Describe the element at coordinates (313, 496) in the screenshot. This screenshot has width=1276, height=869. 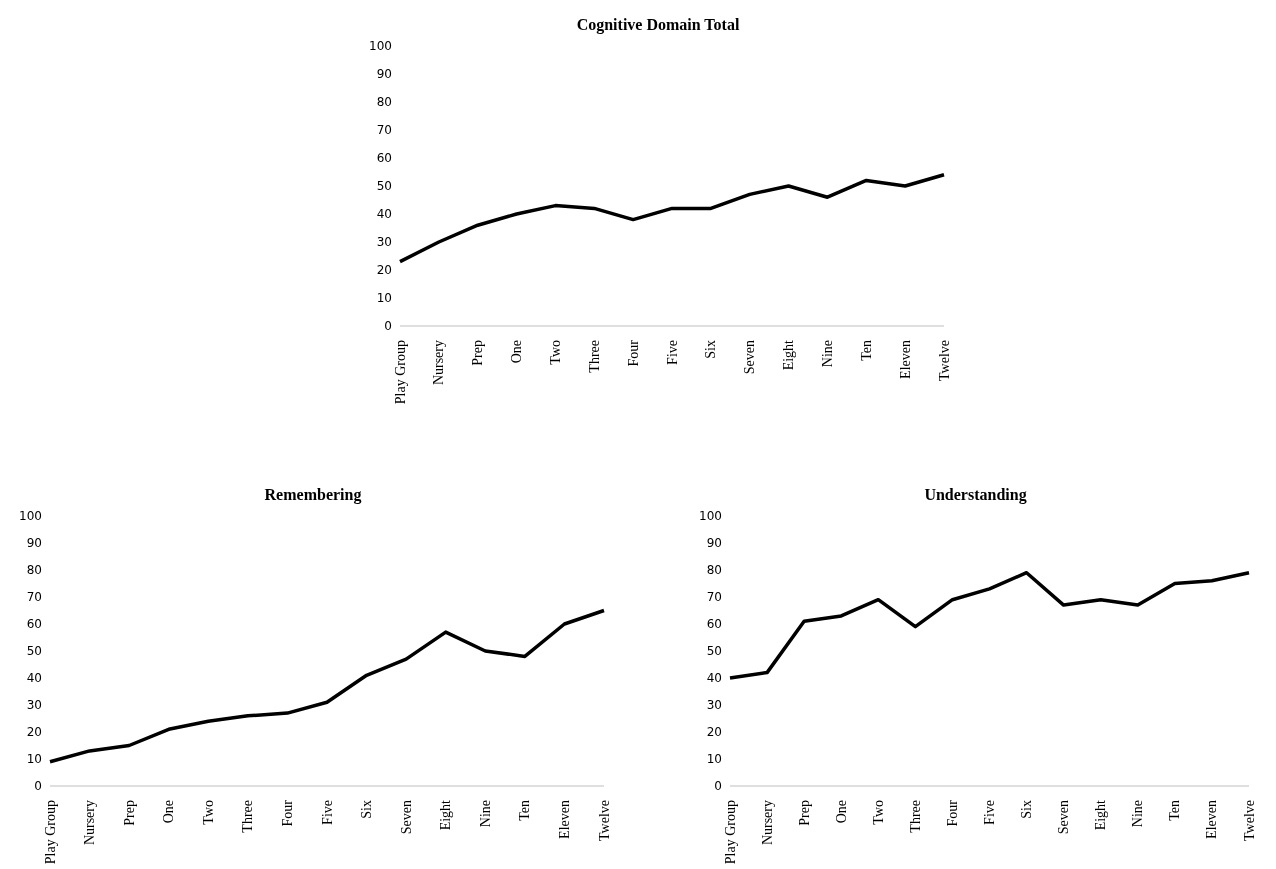
I see `chart-title: Remembering` at that location.